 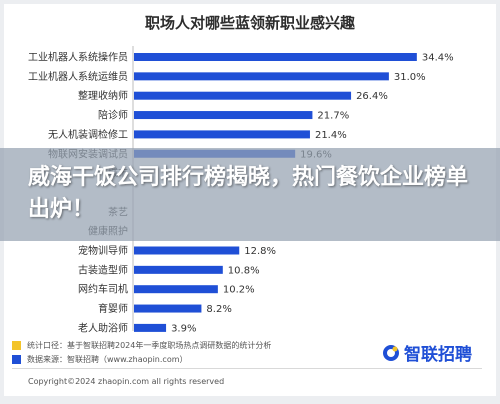 I want to click on value-label: 34.4%, so click(x=438, y=58).